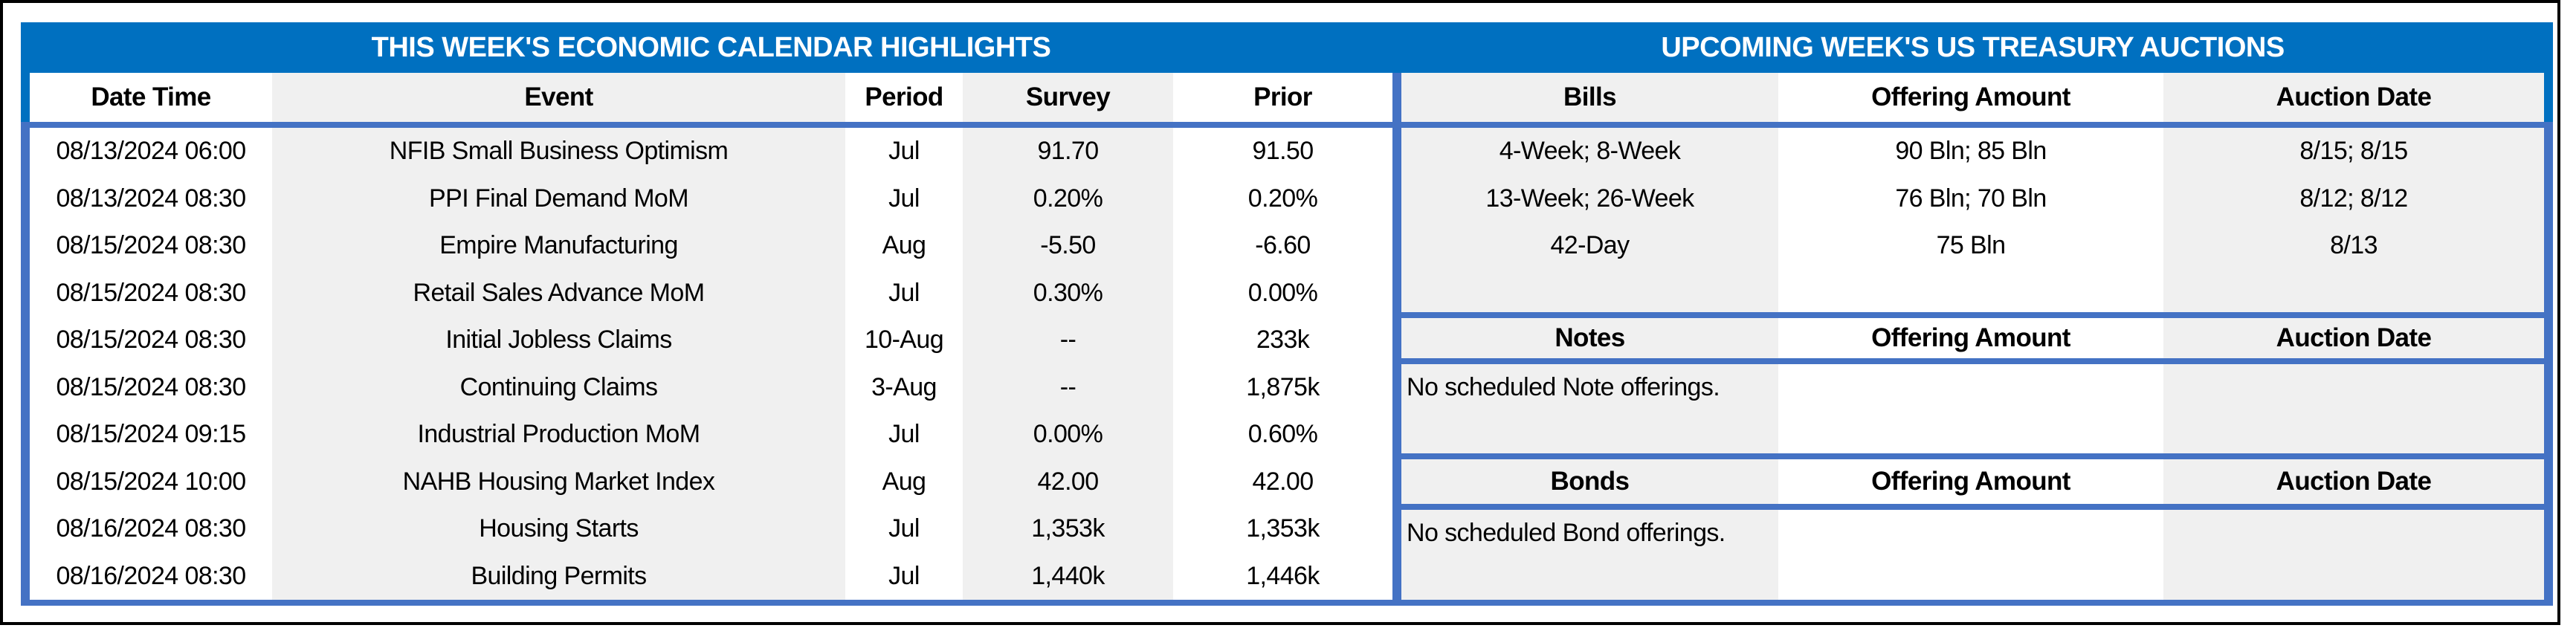 The height and width of the screenshot is (628, 2576). What do you see at coordinates (1972, 315) in the screenshot?
I see `bills-bottom-rule` at bounding box center [1972, 315].